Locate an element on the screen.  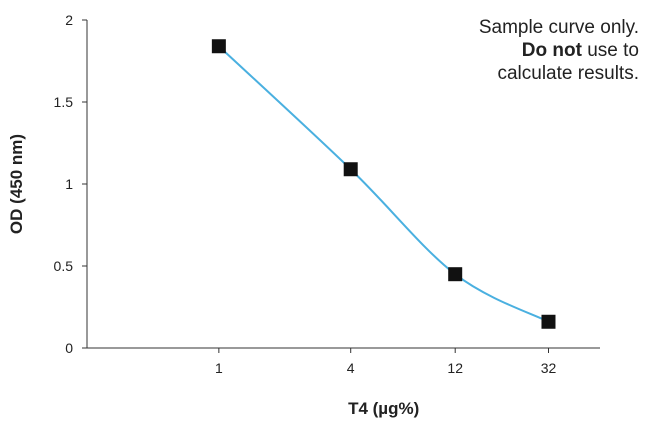
y-tick-label: 0.5 is located at coordinates (64, 266).